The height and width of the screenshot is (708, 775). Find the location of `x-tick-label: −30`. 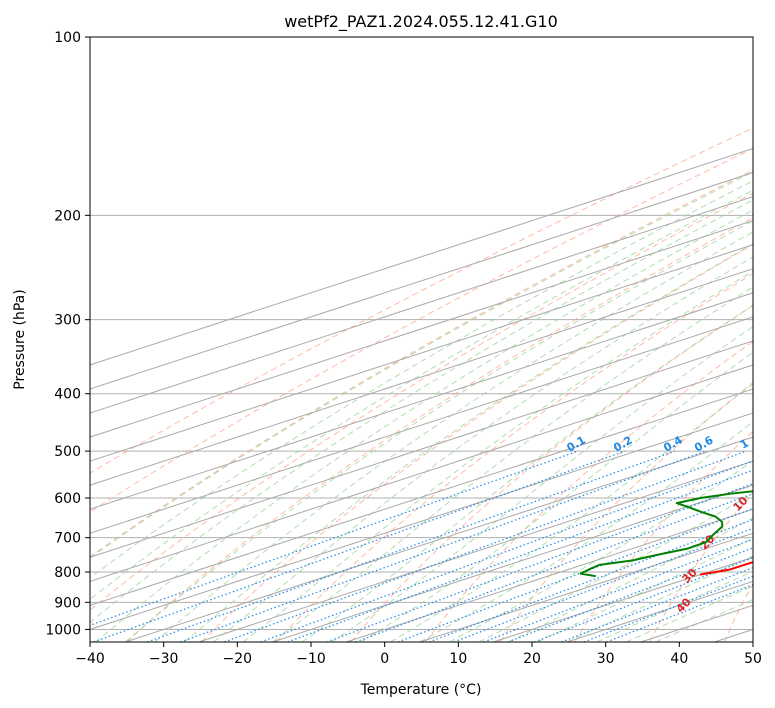

x-tick-label: −30 is located at coordinates (164, 659).